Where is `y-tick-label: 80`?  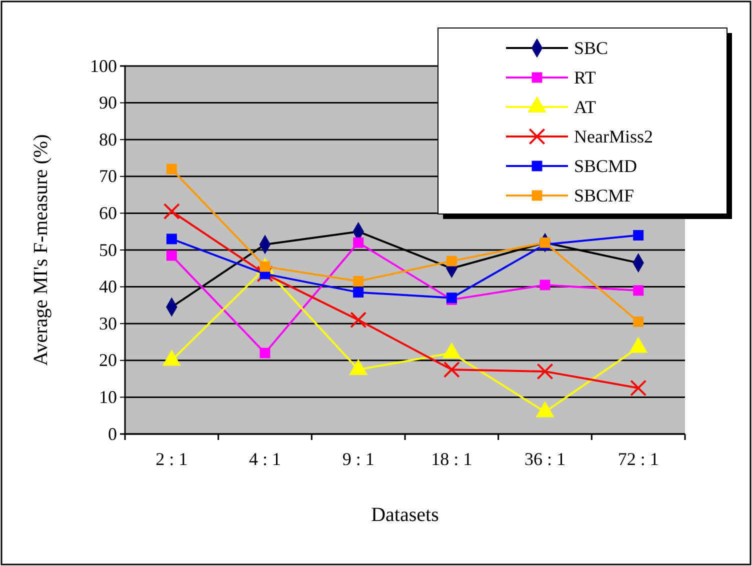
y-tick-label: 80 is located at coordinates (108, 139).